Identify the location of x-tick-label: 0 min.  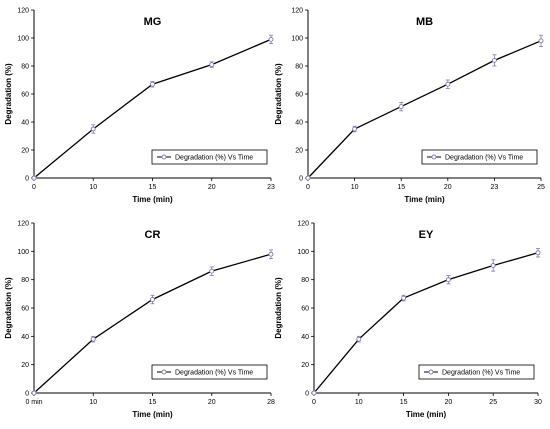
(33, 402).